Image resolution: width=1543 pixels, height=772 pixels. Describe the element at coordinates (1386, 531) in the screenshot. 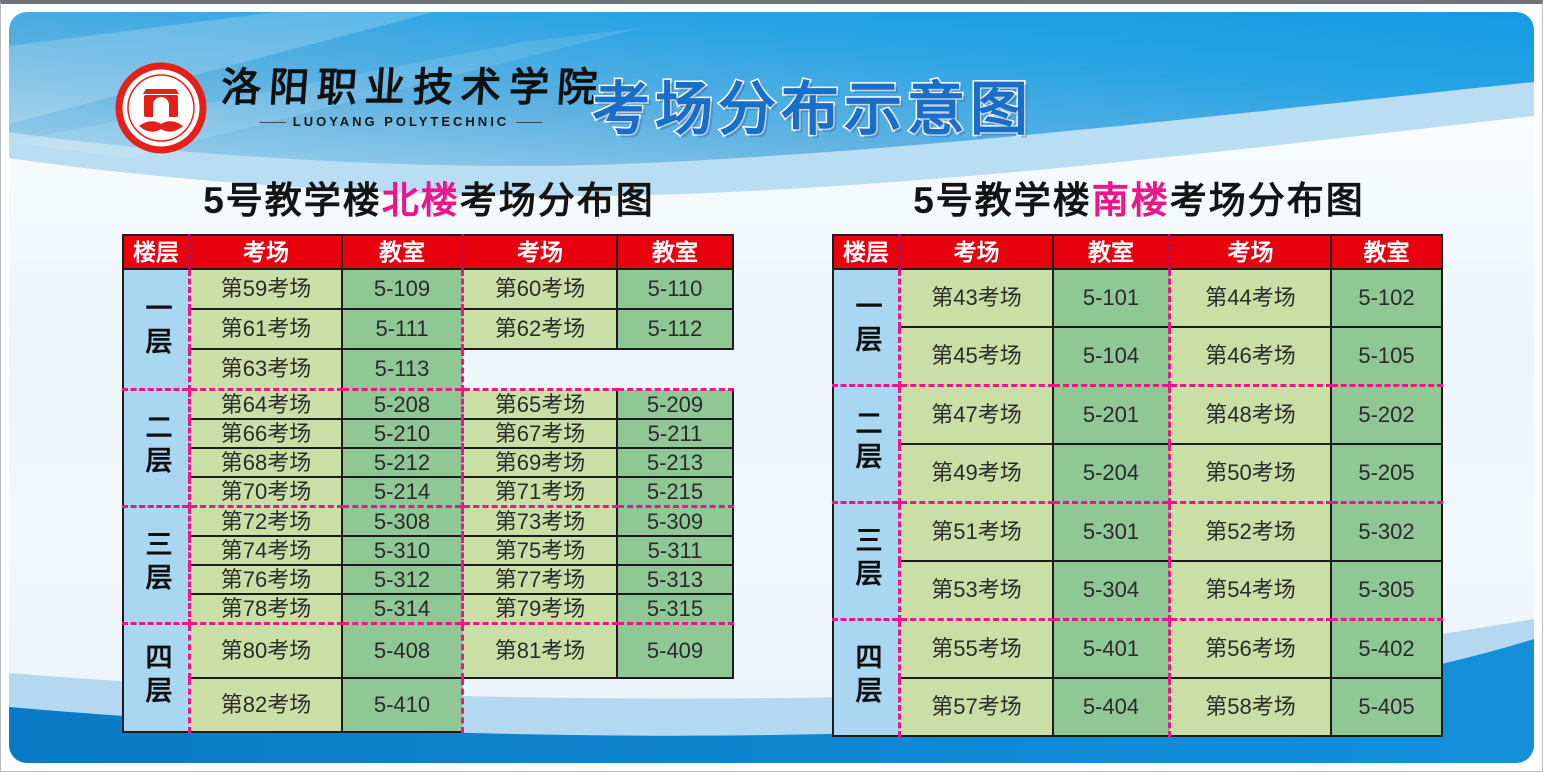

I see `classroom-cell: 5-302` at that location.